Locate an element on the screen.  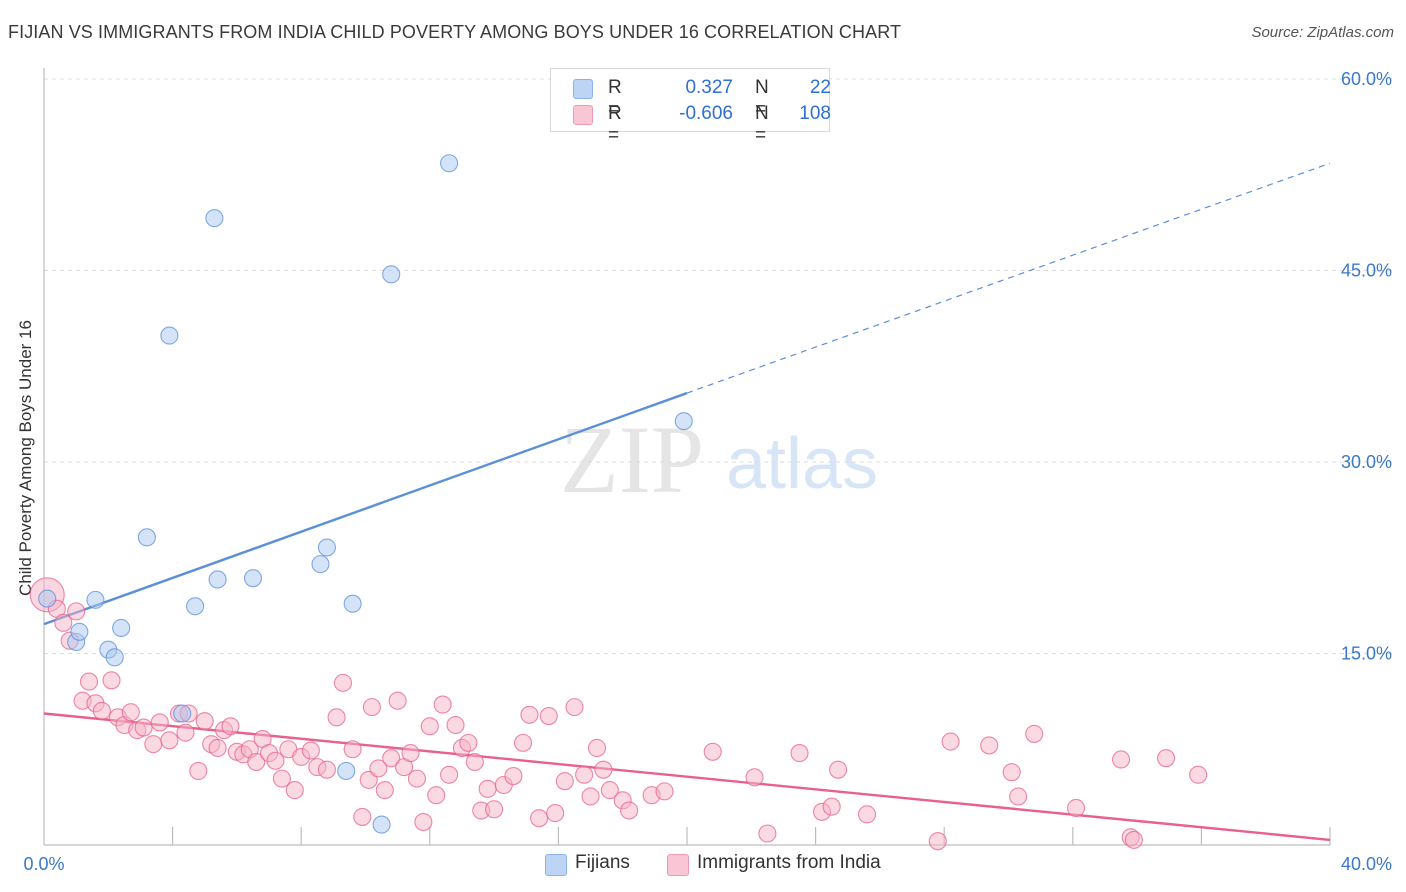
bottom-legend-label-india: Immigrants from India is located at coordinates (789, 862).